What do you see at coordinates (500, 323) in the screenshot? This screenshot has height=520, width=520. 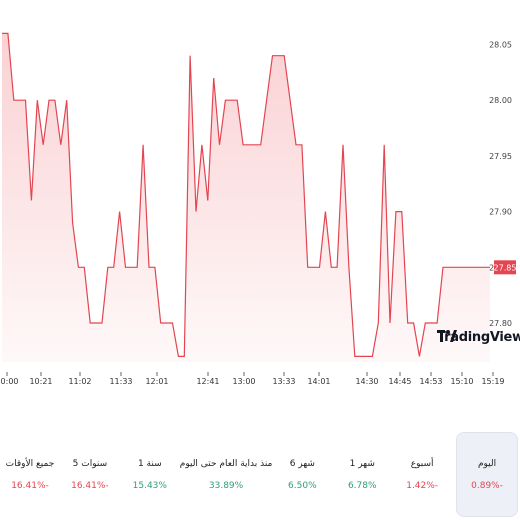 I see `y-tick-label: 27.80` at bounding box center [500, 323].